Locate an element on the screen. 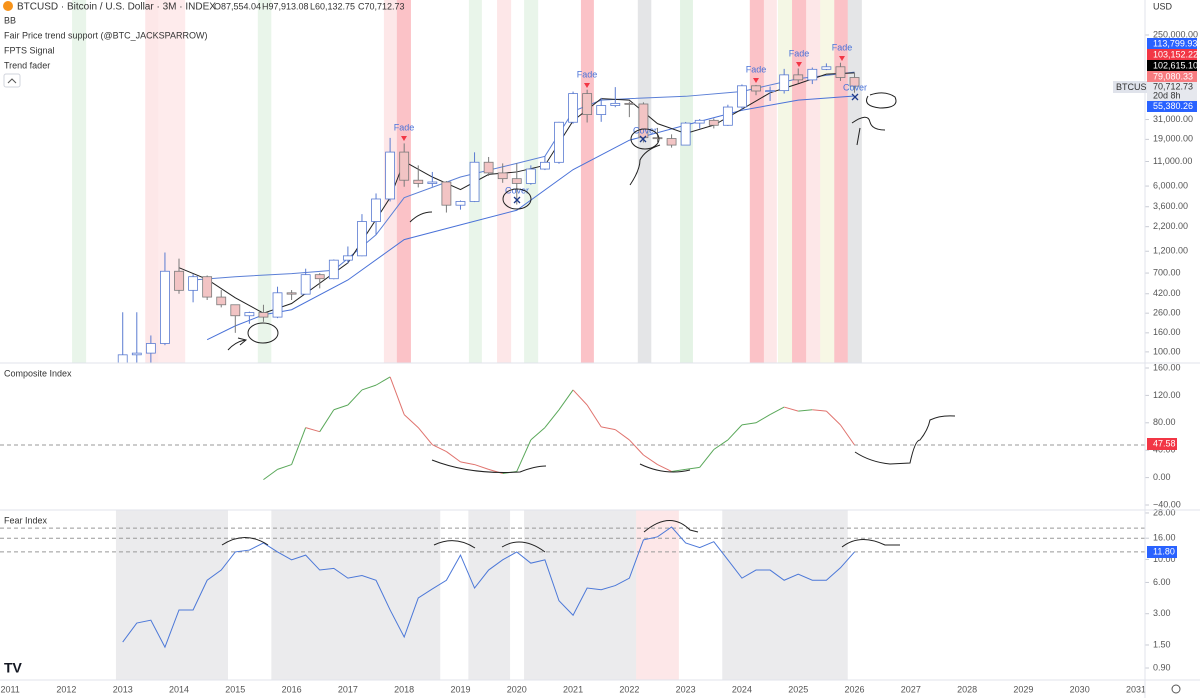  price-label: 103,152.22 is located at coordinates (1175, 54).